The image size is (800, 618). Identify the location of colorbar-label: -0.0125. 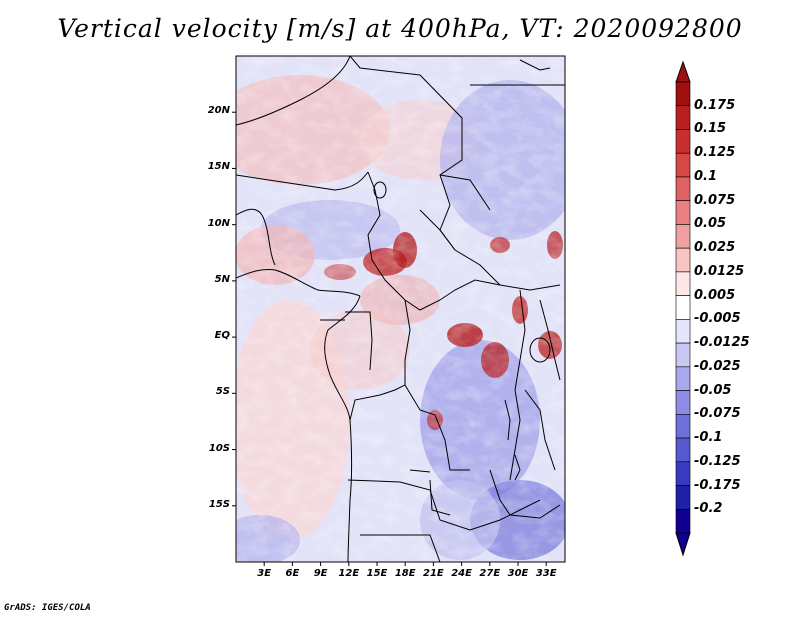
(722, 343).